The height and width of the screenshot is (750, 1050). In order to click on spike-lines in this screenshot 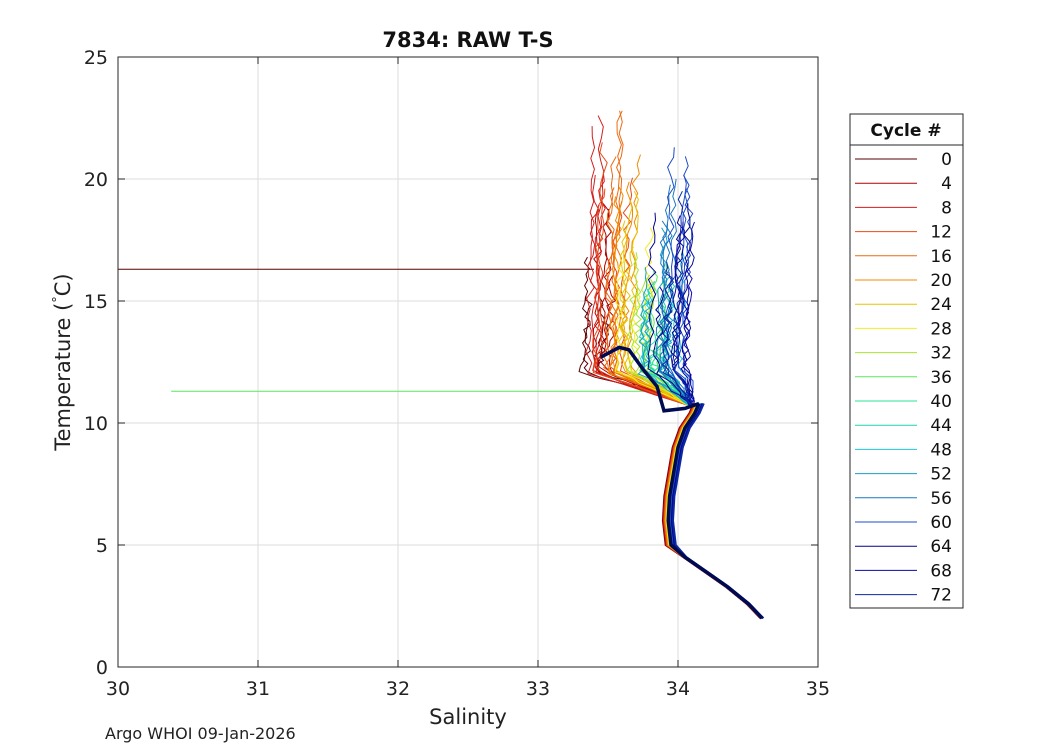, I will do `click(405, 330)`.